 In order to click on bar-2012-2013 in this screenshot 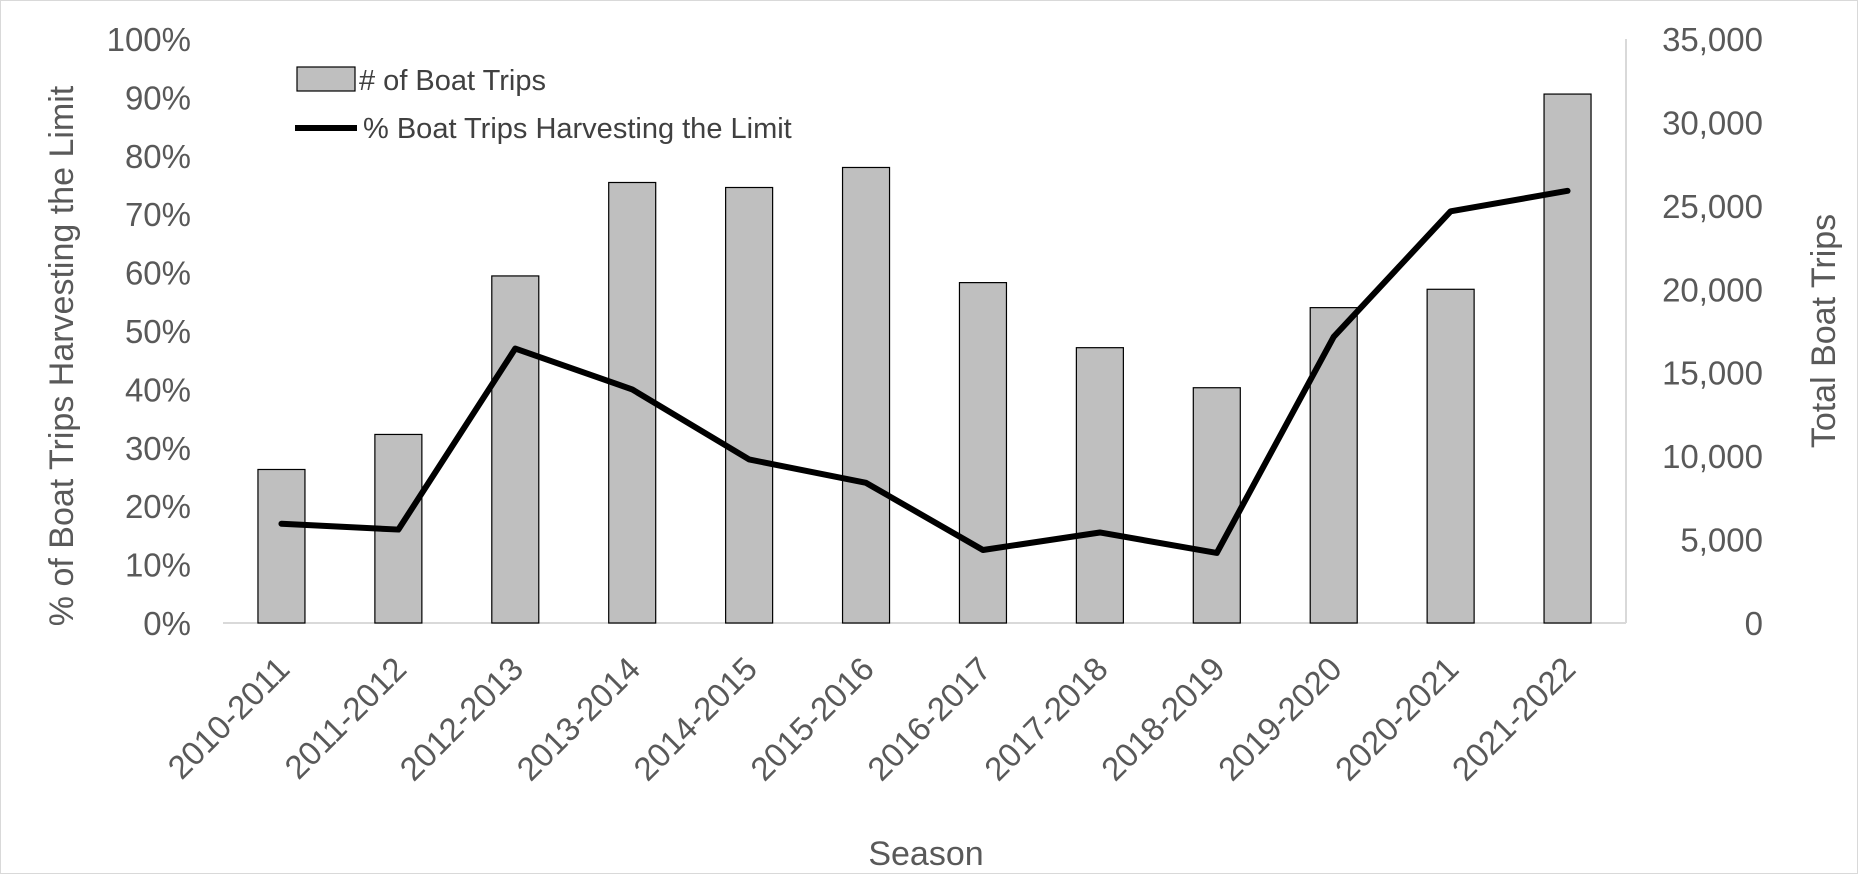, I will do `click(515, 449)`.